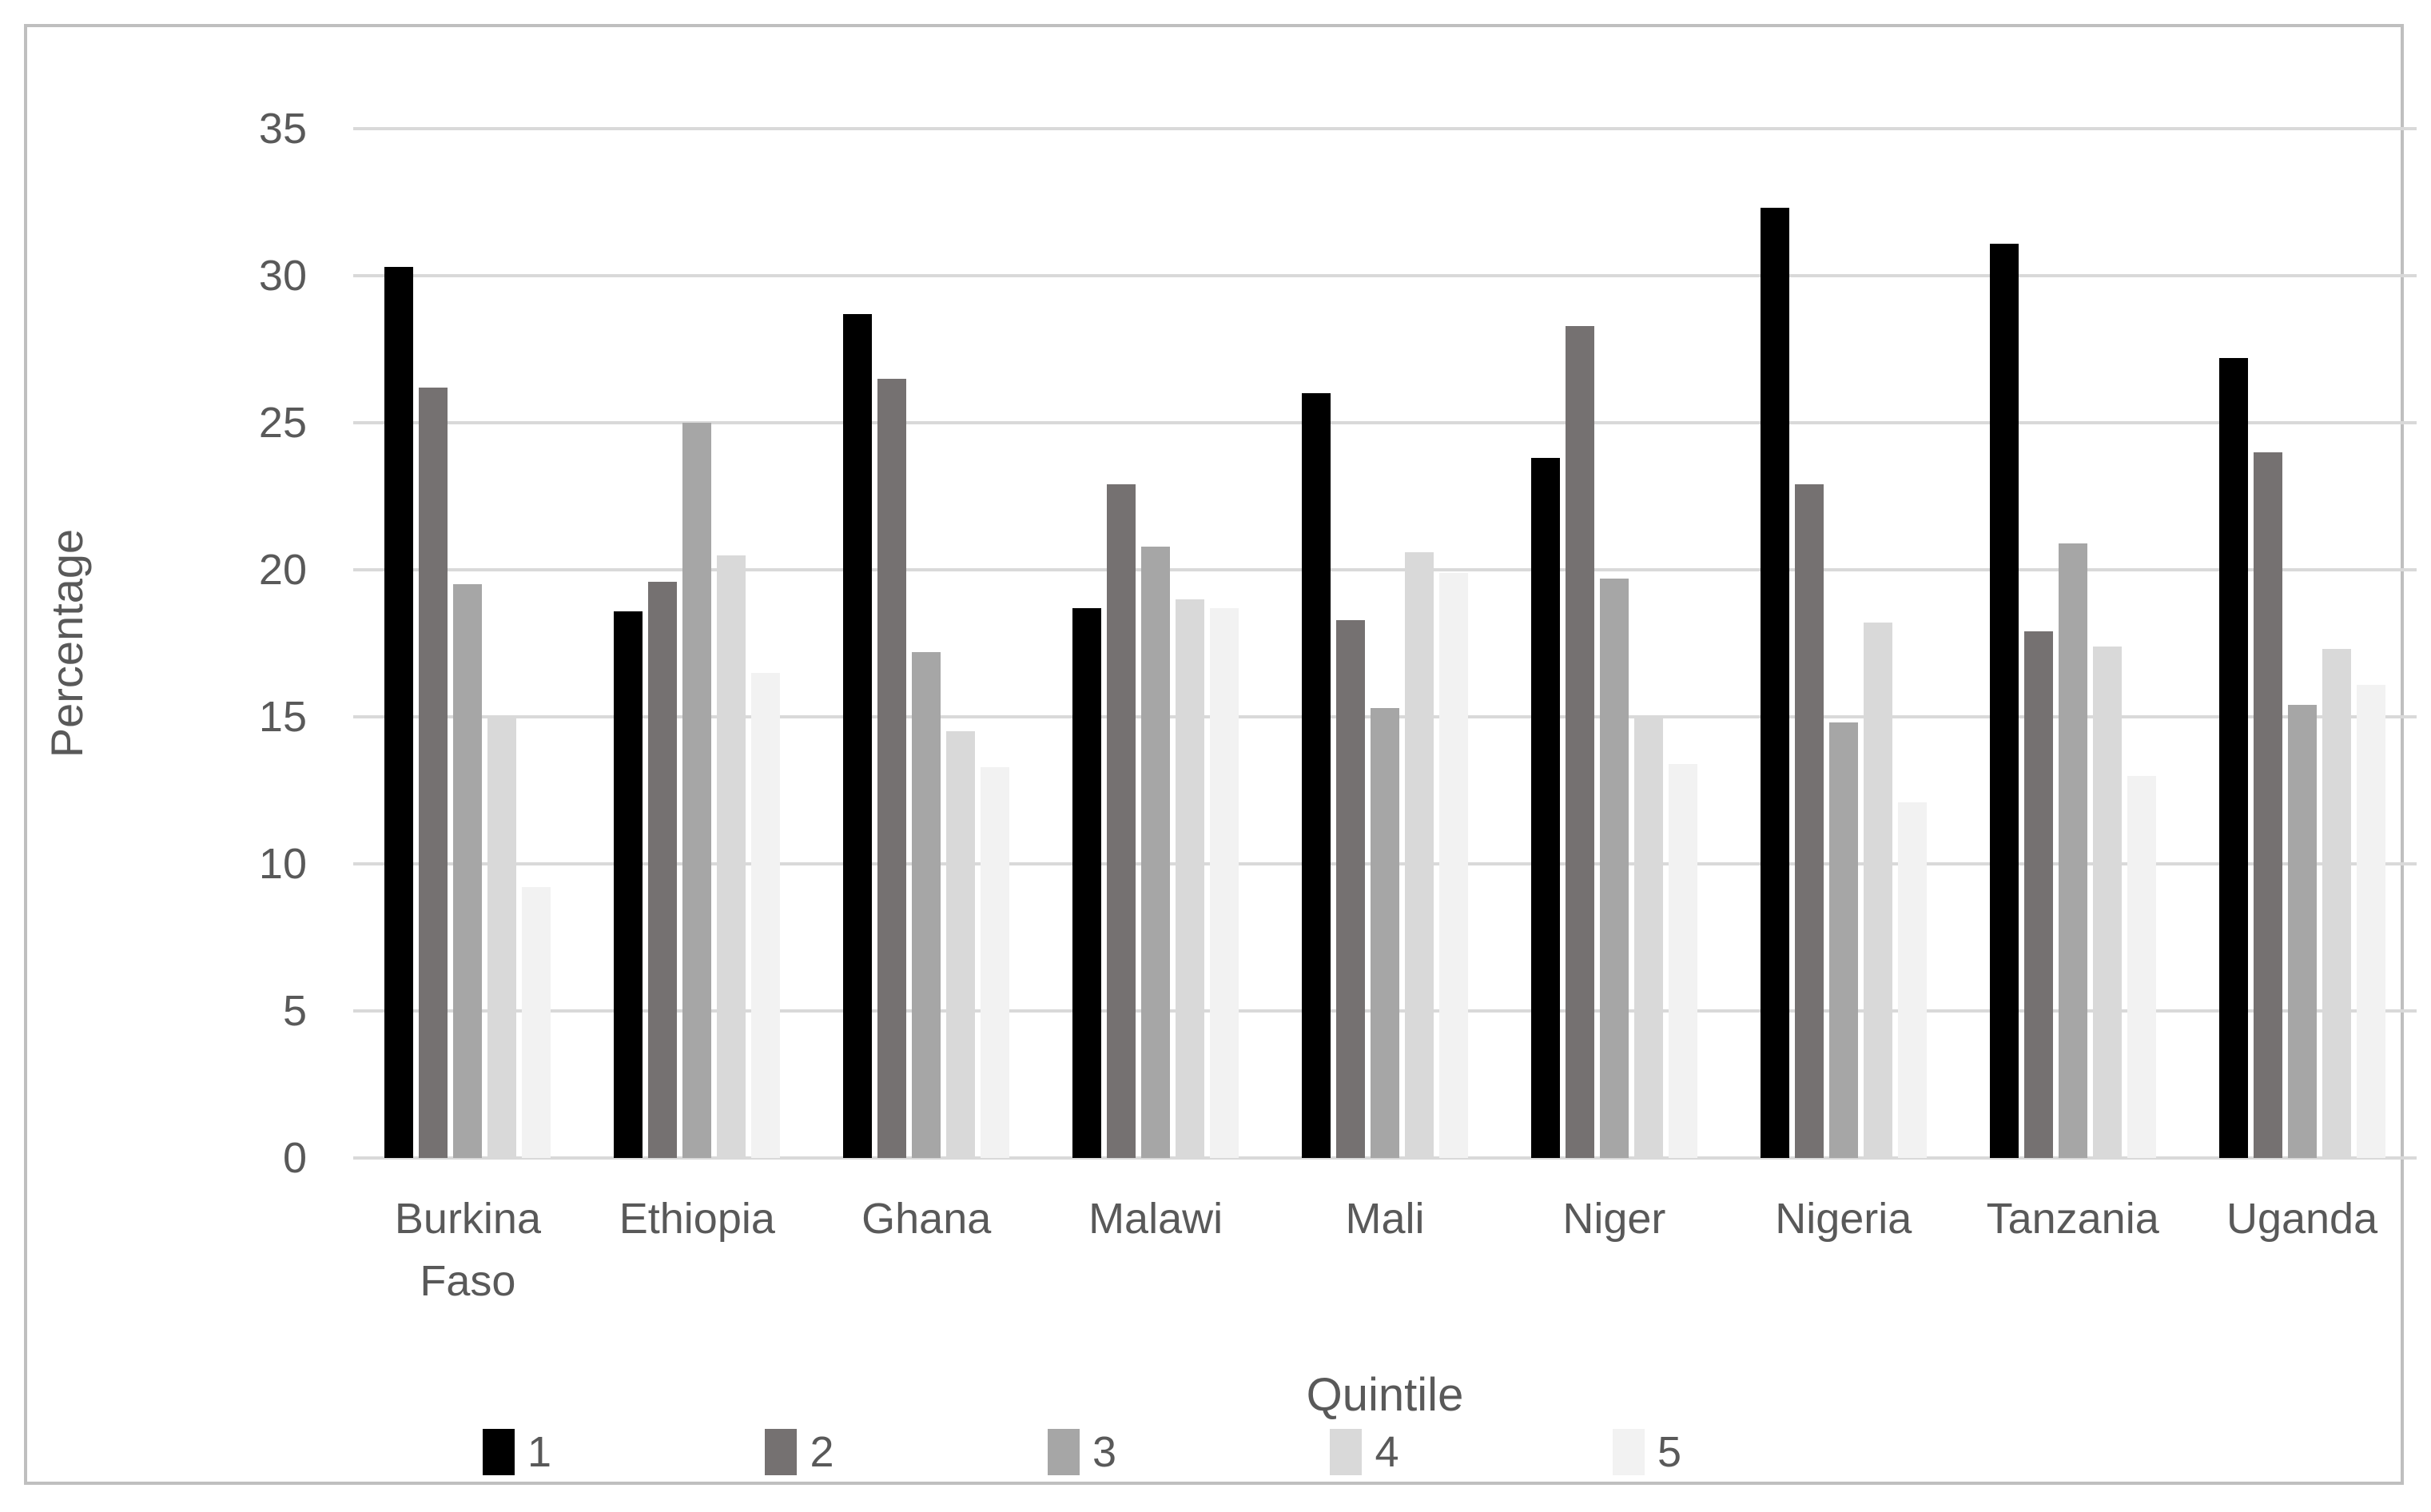  I want to click on legend-label-5: 5, so click(1669, 1452).